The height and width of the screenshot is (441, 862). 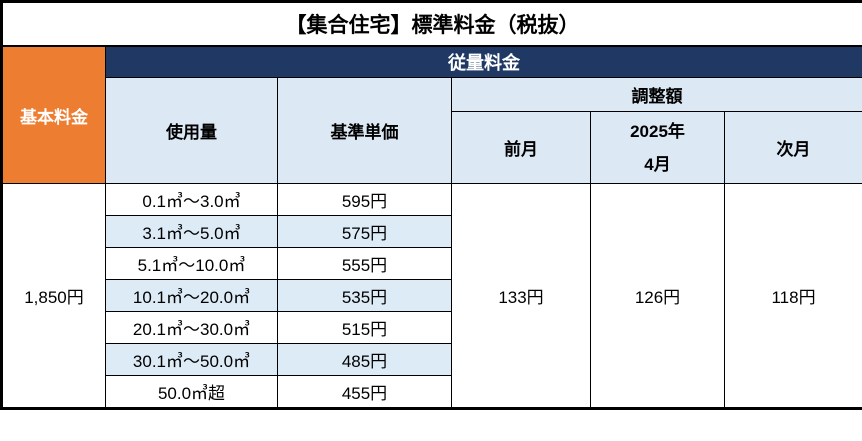 I want to click on usage-column-header: 使用量, so click(x=191, y=130).